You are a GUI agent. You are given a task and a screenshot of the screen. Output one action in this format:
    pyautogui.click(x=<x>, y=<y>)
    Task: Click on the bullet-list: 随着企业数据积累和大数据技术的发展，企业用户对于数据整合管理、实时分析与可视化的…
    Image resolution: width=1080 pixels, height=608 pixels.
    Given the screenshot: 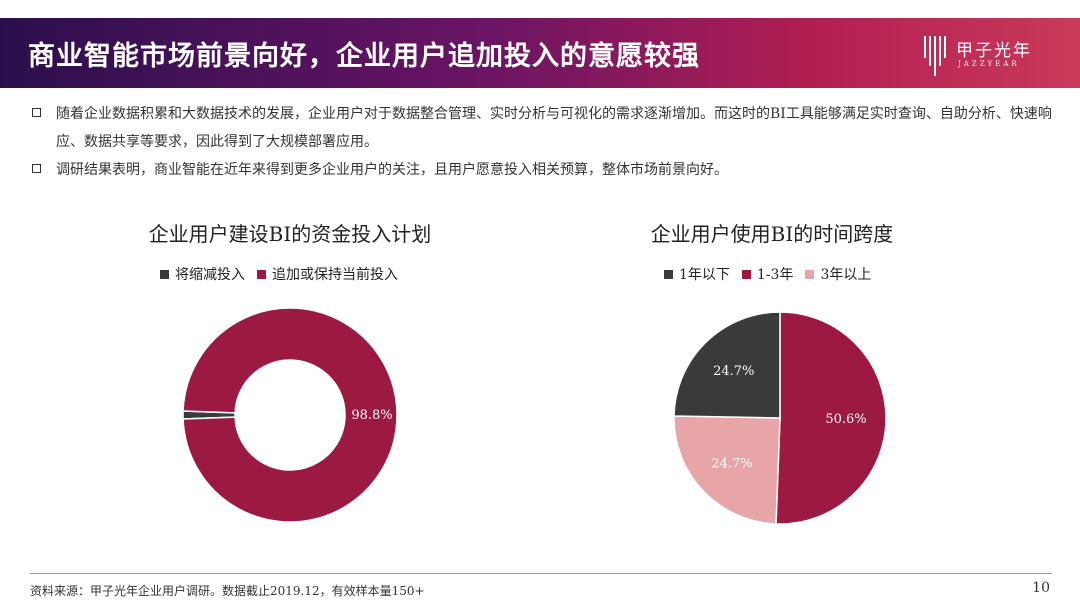 What is the action you would take?
    pyautogui.click(x=545, y=142)
    